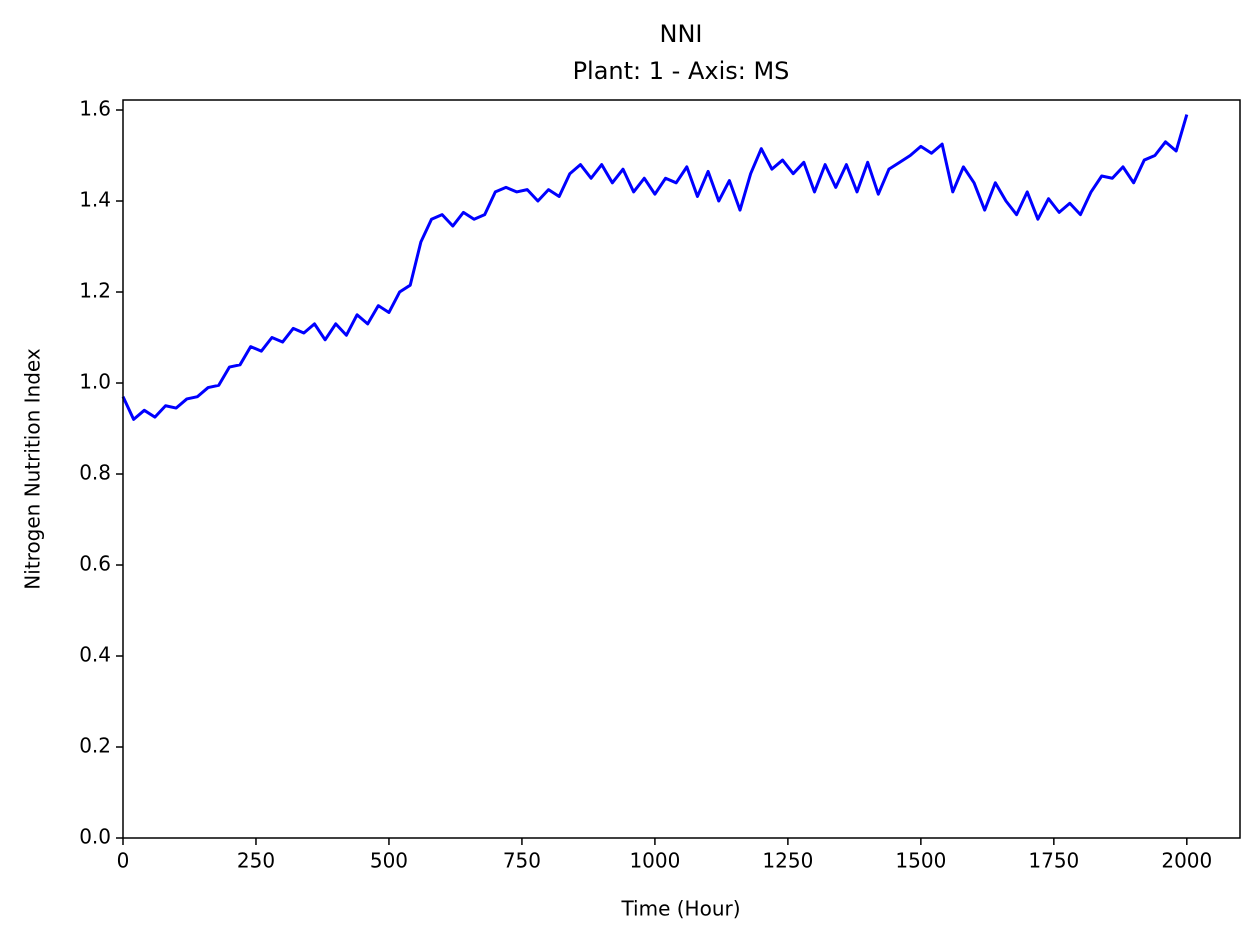  I want to click on y-tick-label: 1.4, so click(95, 200).